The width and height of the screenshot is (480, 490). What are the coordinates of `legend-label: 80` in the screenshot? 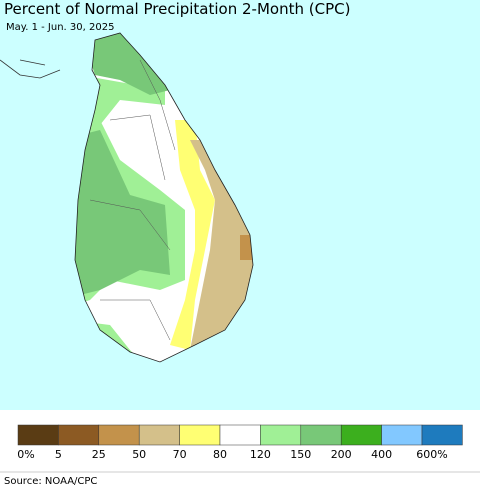 It's located at (220, 454).